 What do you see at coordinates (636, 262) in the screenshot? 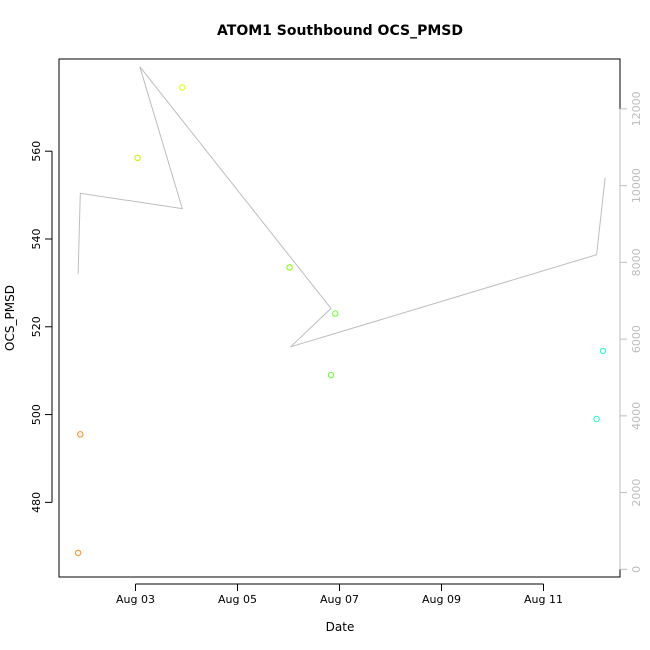
I see `y2-tick-label: 8000` at bounding box center [636, 262].